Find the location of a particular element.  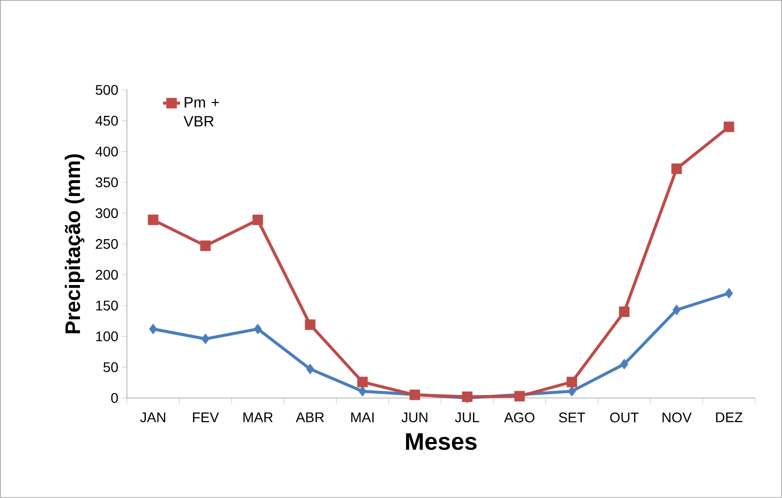

y-tick-label: 100 is located at coordinates (107, 336).